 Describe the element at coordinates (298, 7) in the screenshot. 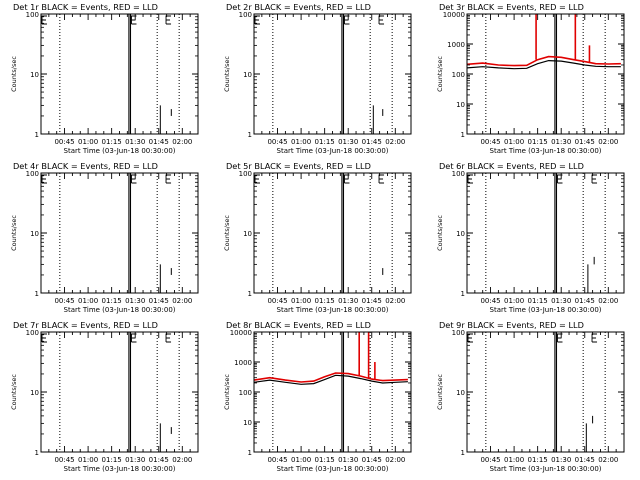

I see `panel-title: Det 2r BLACK = Events, RED = LLD` at that location.